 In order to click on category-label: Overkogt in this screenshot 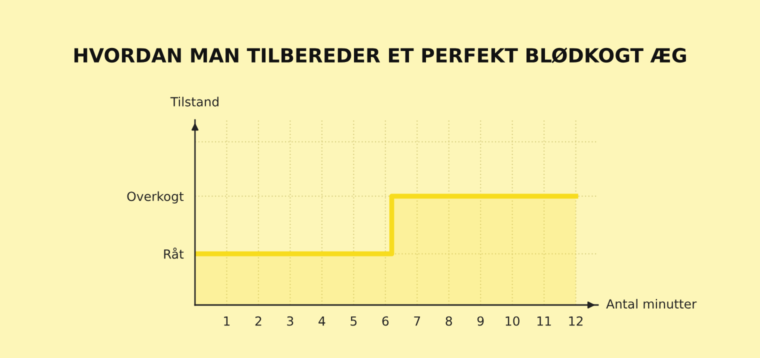, I will do `click(155, 197)`.